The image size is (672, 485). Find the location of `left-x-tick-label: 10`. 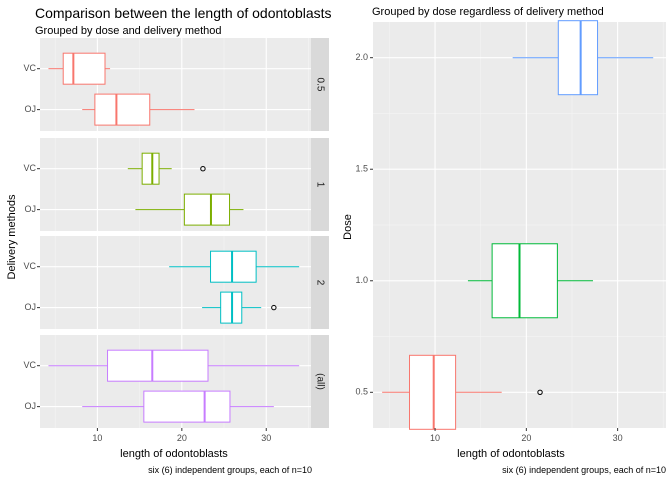

left-x-tick-label: 10 is located at coordinates (97, 438).